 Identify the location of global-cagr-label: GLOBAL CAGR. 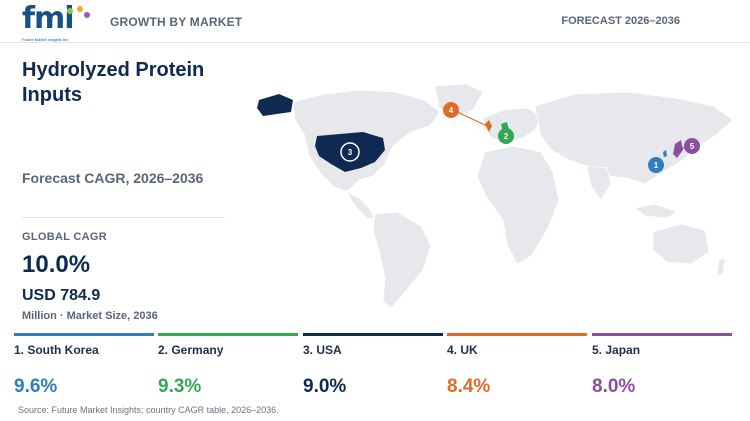
(64, 237).